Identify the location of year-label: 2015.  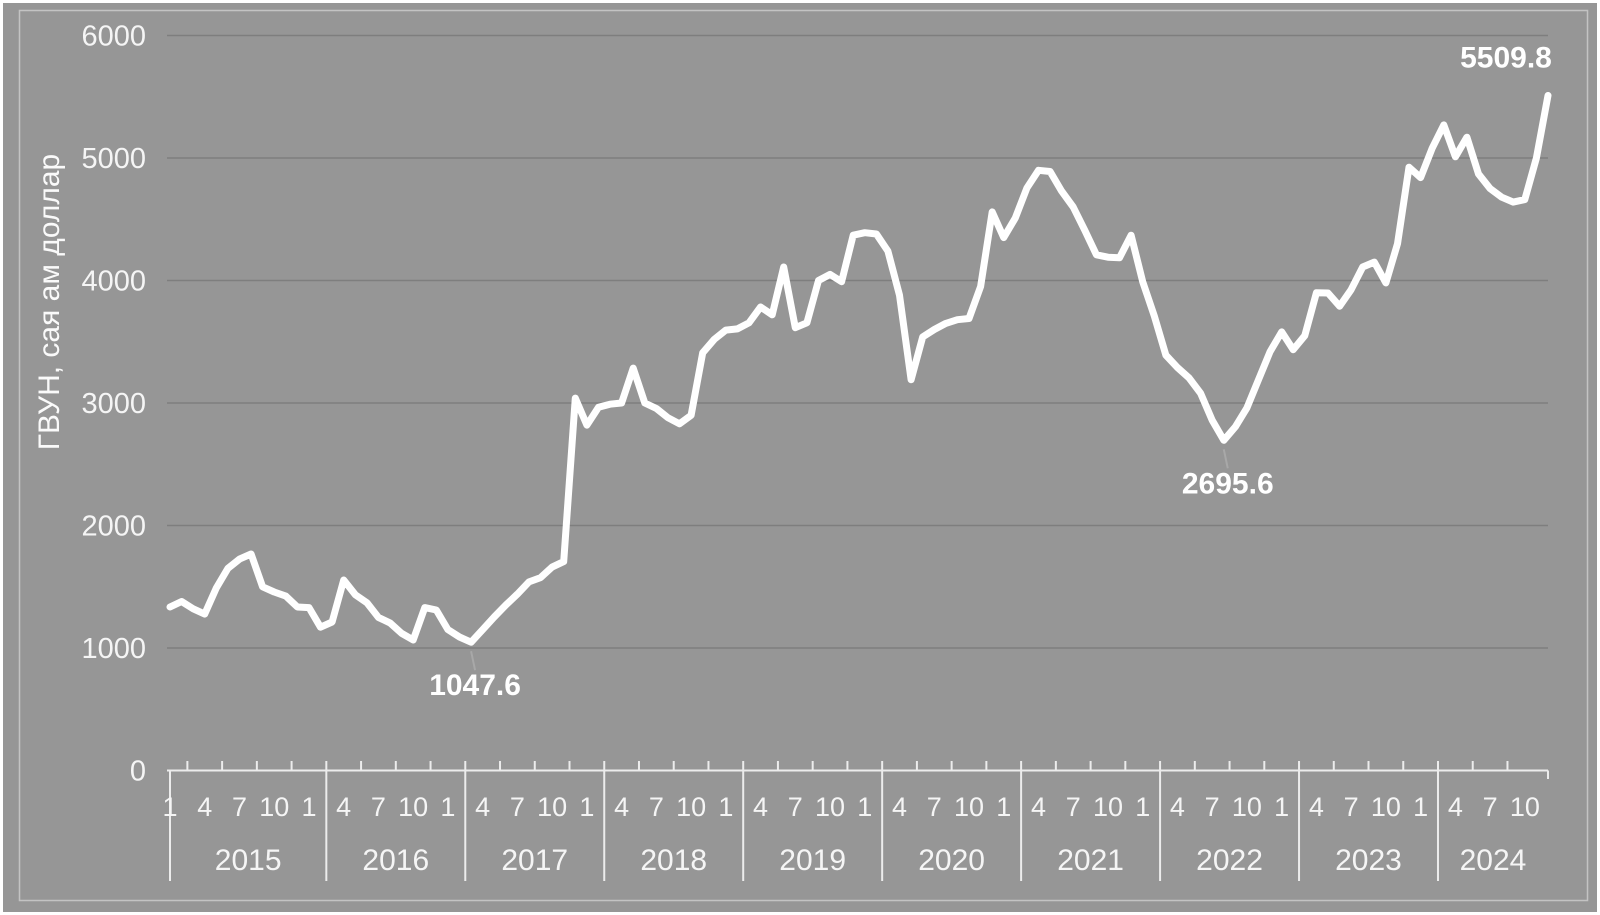
(248, 860).